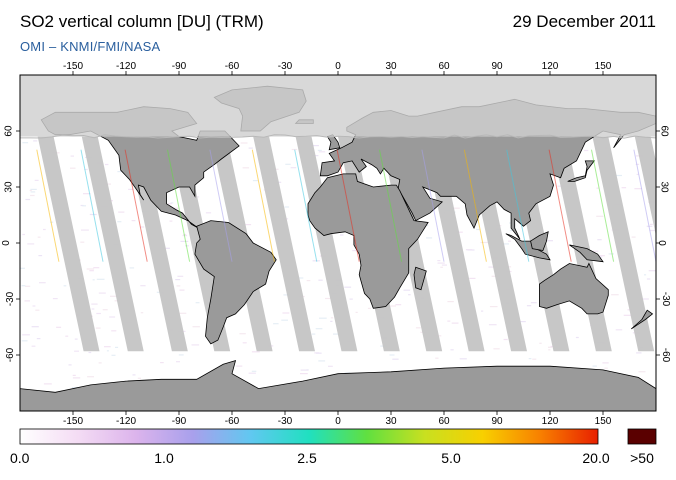 Image resolution: width=676 pixels, height=480 pixels. Describe the element at coordinates (285, 421) in the screenshot. I see `lon-tick-label-bottom: -30` at that location.